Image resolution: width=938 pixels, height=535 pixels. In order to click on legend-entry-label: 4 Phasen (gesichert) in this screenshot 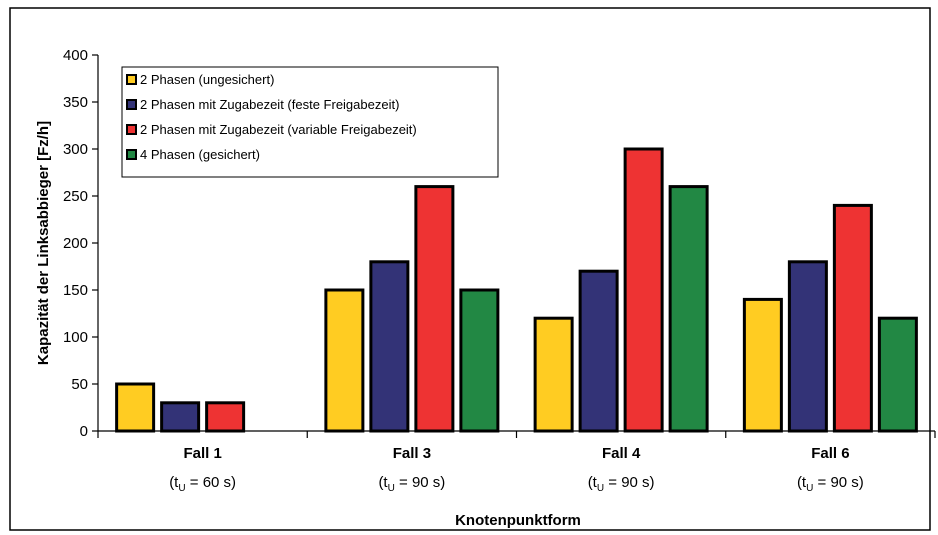, I will do `click(200, 154)`.